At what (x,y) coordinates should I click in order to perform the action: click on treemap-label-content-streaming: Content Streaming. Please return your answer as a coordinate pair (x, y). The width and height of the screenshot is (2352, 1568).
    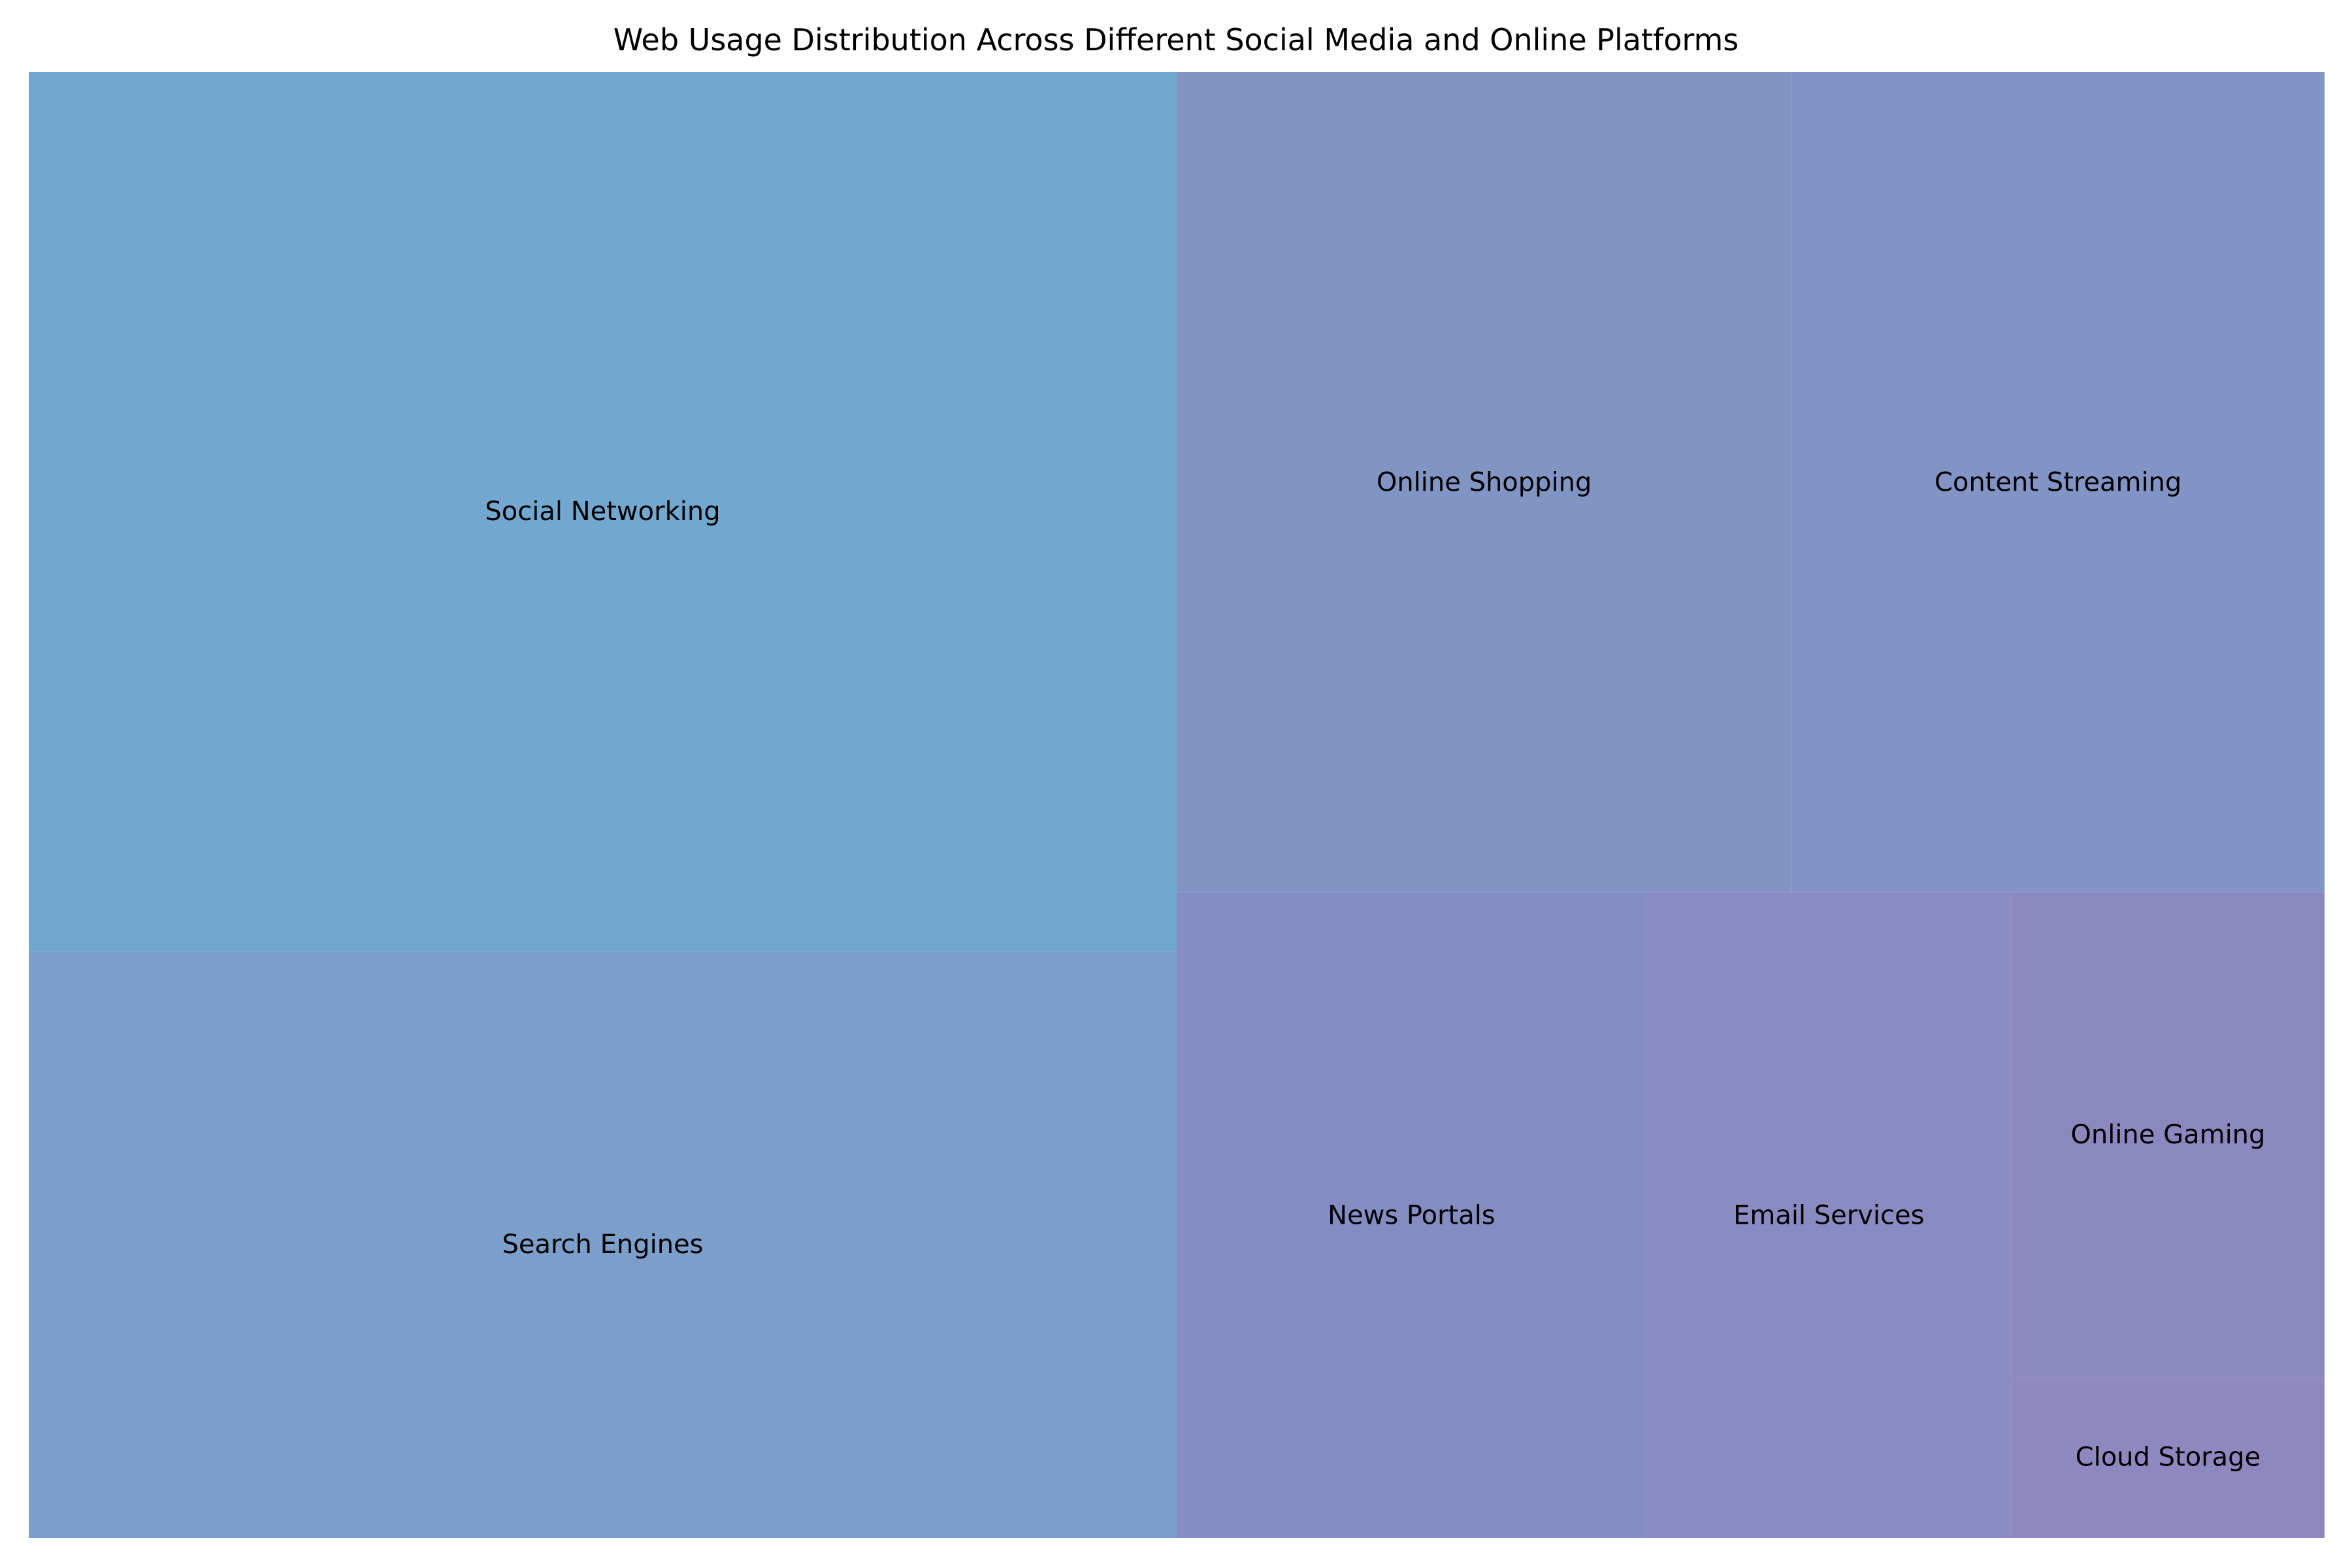
    Looking at the image, I should click on (2058, 482).